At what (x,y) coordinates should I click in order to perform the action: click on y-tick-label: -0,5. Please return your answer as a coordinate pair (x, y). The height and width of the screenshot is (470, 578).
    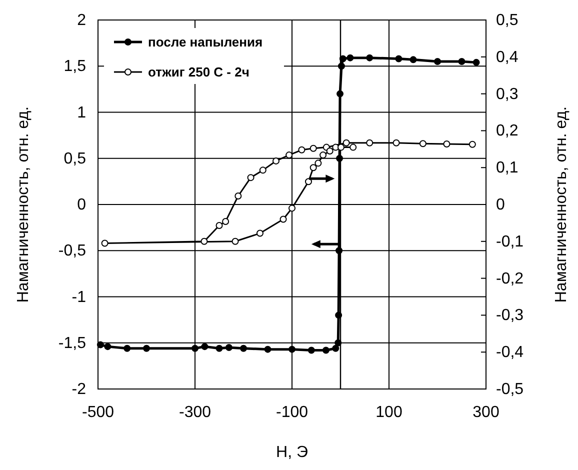
    Looking at the image, I should click on (72, 251).